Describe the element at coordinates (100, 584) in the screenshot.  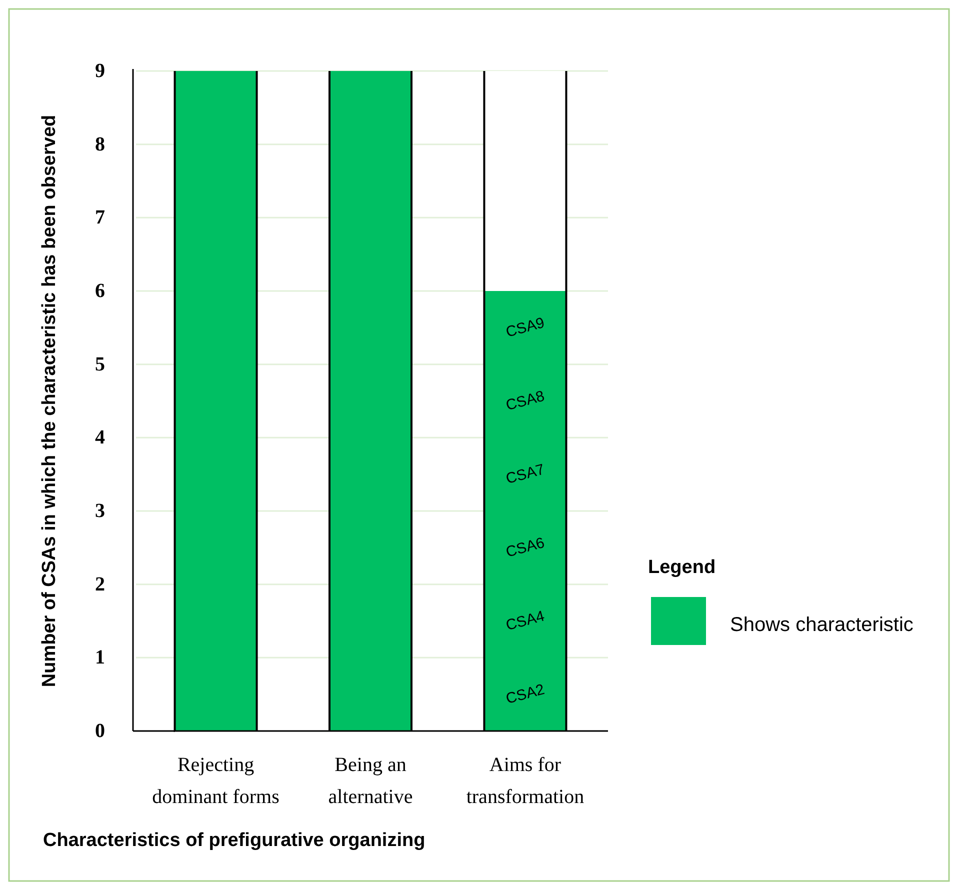
I see `y-tick-label: 2` at that location.